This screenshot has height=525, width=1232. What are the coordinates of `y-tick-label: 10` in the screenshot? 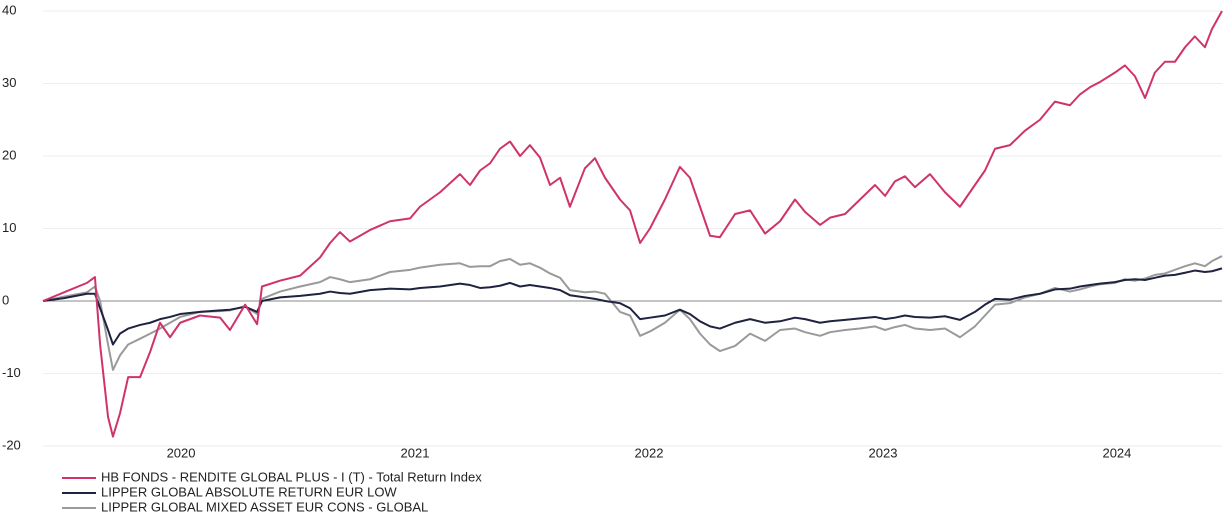 It's located at (9, 227).